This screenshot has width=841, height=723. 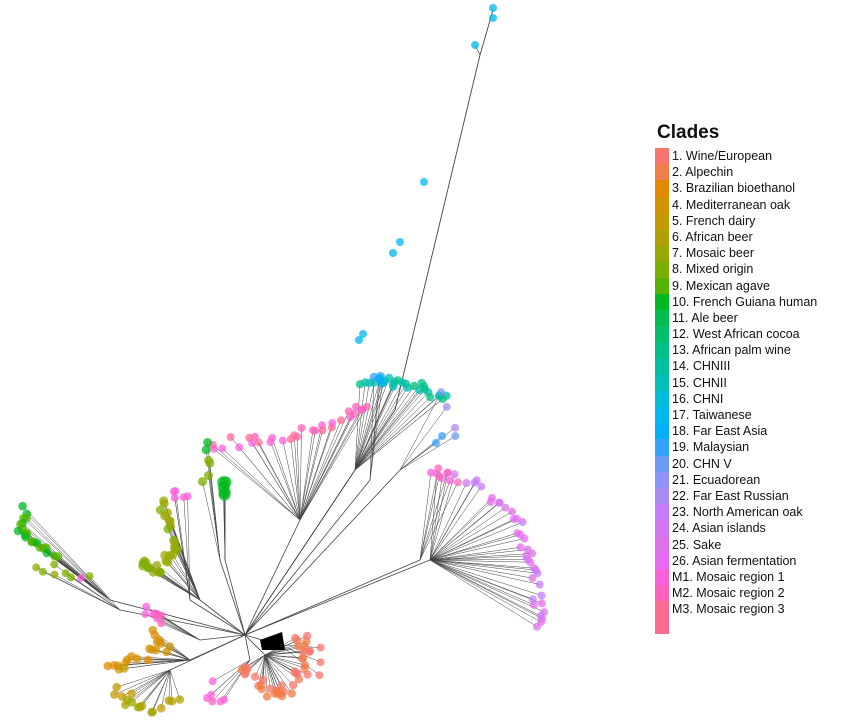 I want to click on legend-item-label: 15. CHNII, so click(x=699, y=382).